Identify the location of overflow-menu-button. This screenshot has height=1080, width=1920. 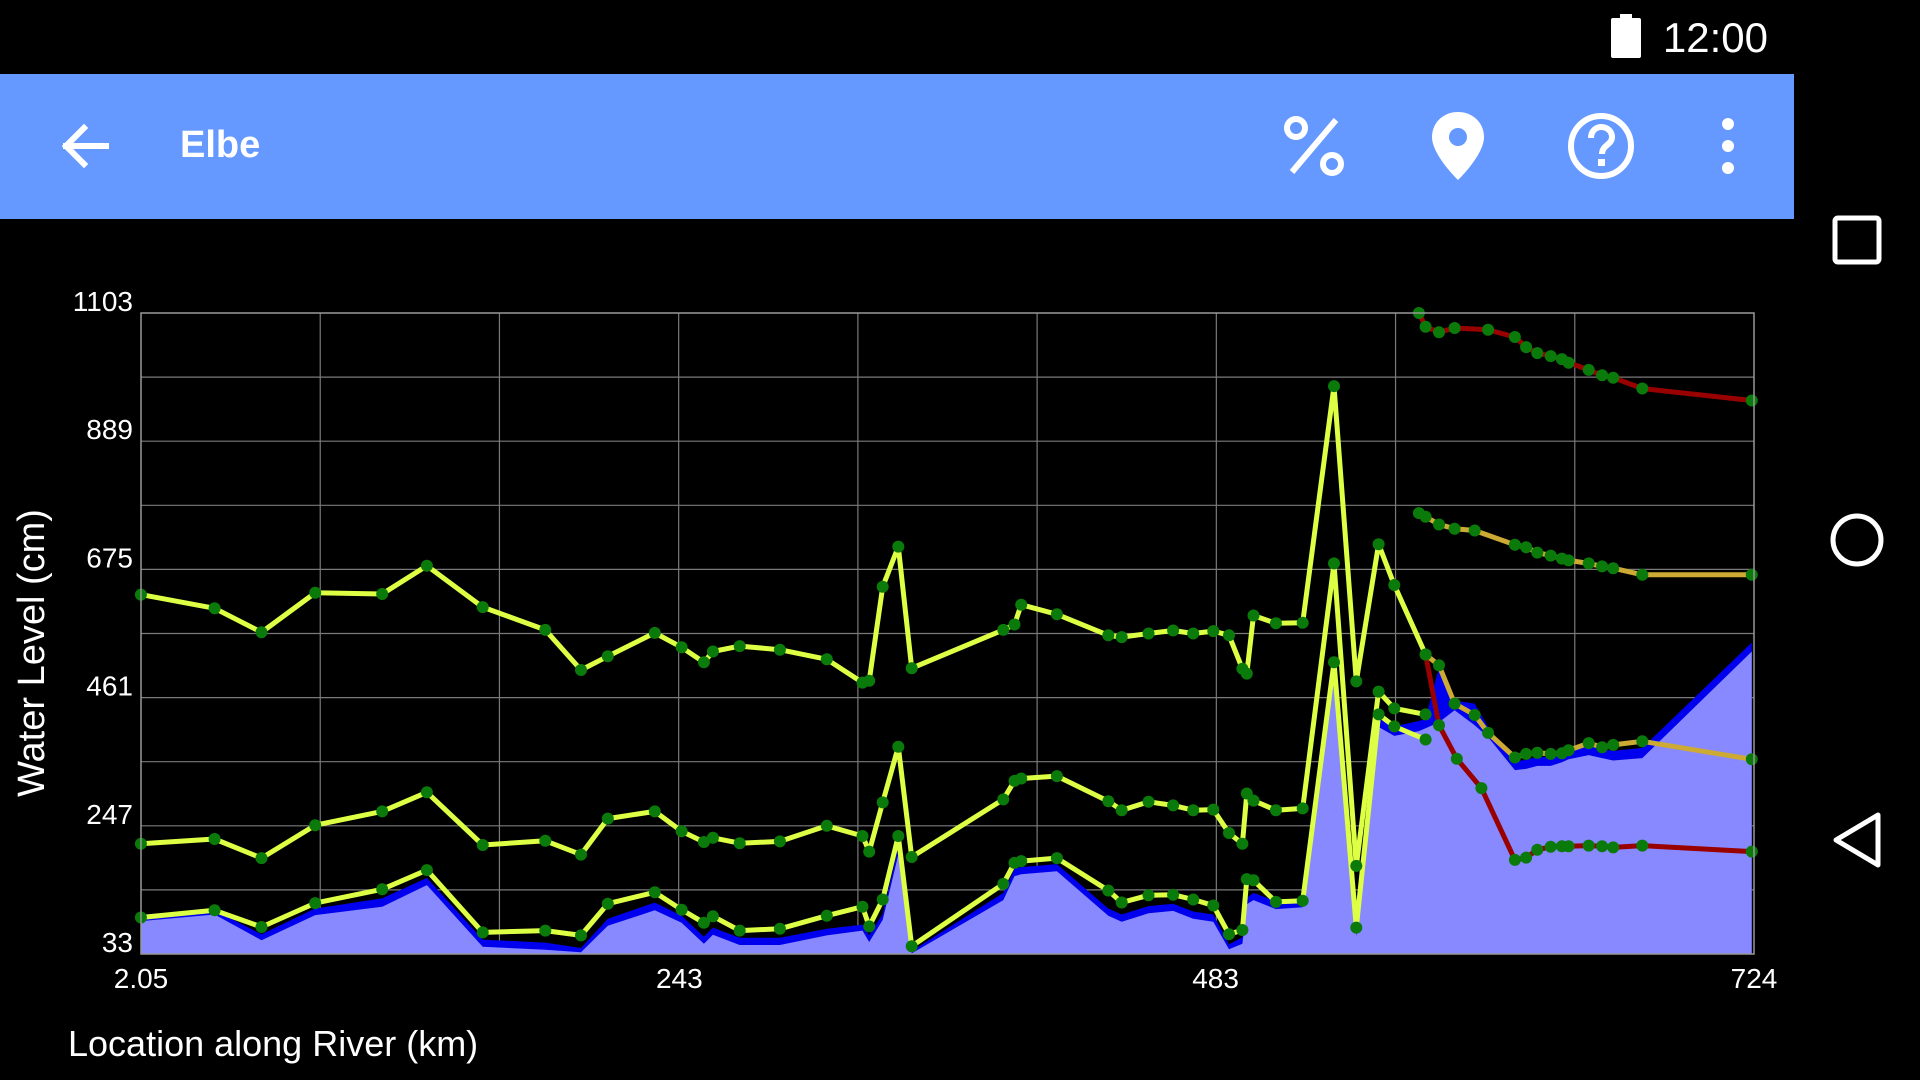
(1728, 146).